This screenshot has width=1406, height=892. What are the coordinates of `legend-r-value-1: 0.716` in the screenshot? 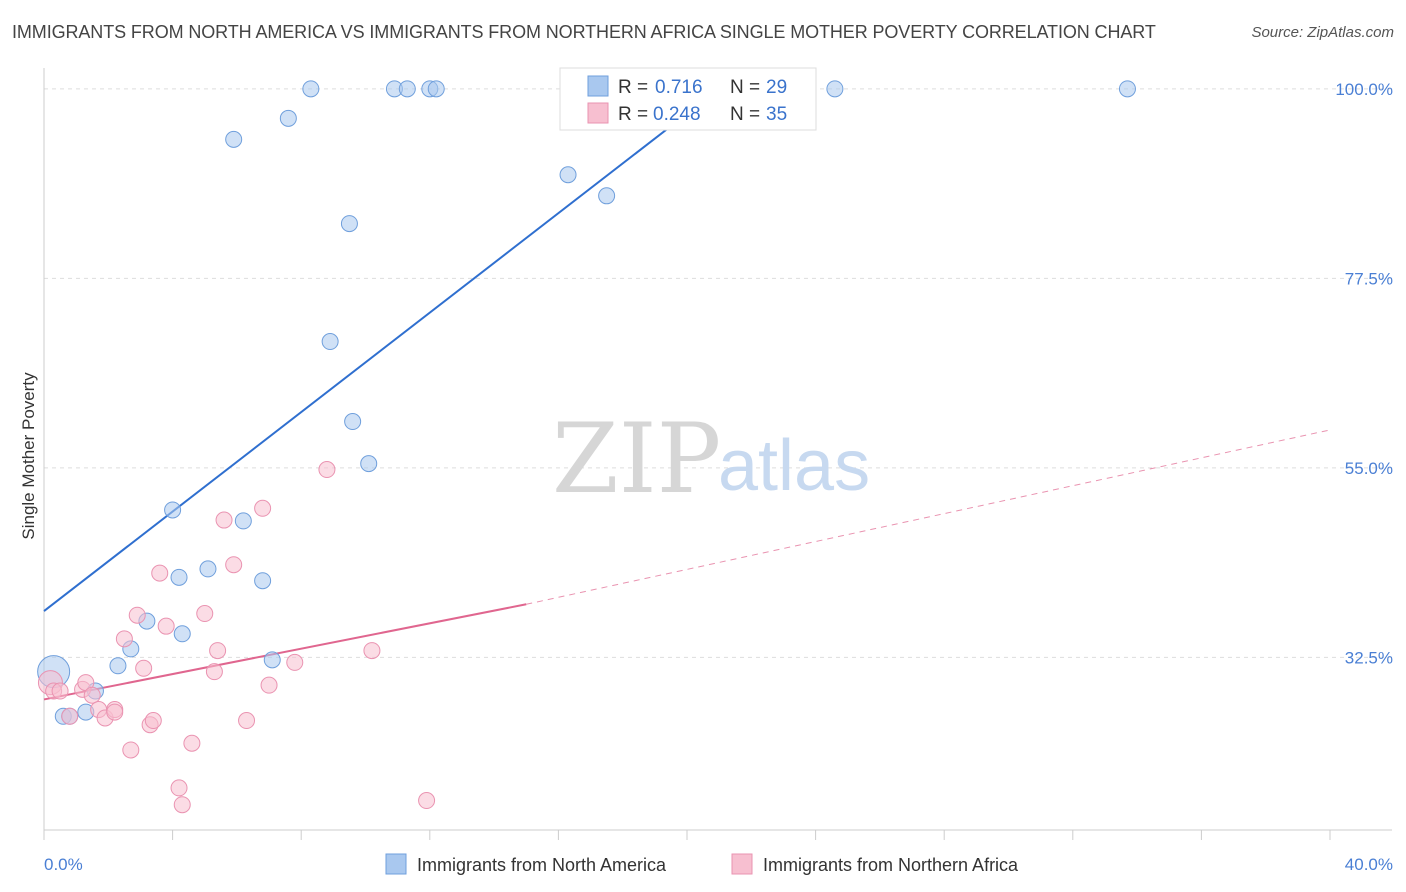 It's located at (679, 87).